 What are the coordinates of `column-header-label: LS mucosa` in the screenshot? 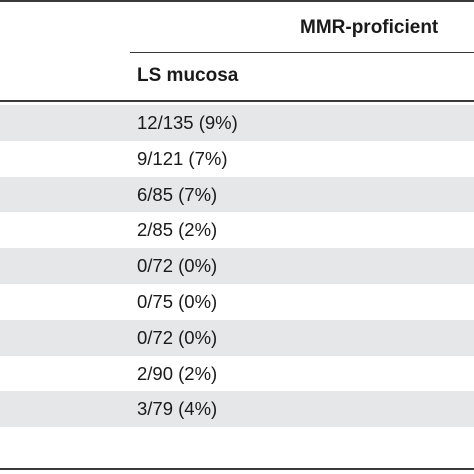 It's located at (188, 75).